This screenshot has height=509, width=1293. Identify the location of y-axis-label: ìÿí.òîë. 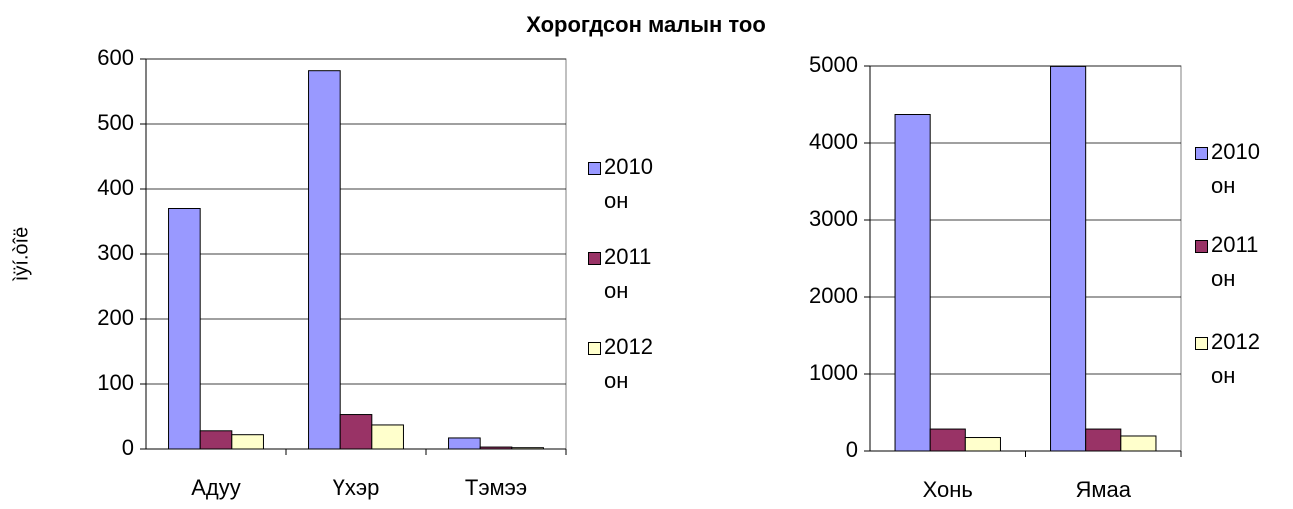
(21, 254).